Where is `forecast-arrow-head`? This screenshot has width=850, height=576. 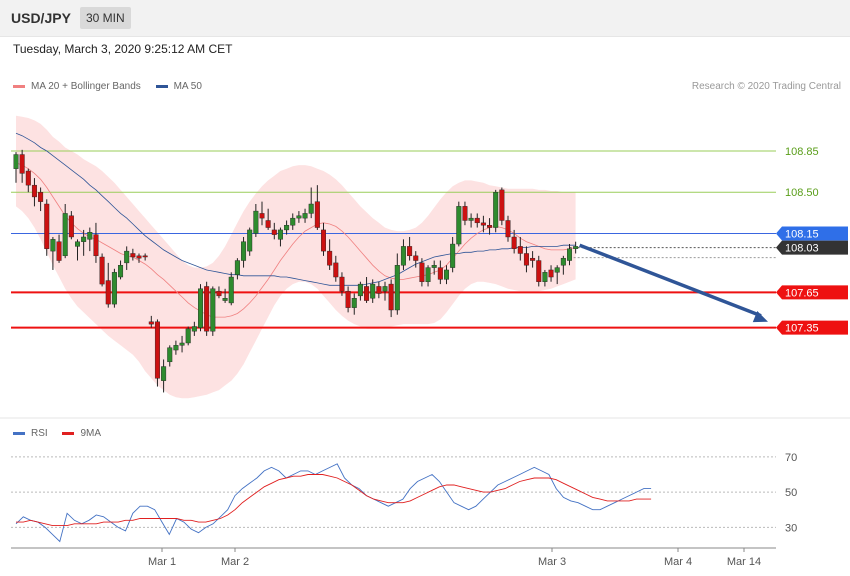
forecast-arrow-head is located at coordinates (760, 316).